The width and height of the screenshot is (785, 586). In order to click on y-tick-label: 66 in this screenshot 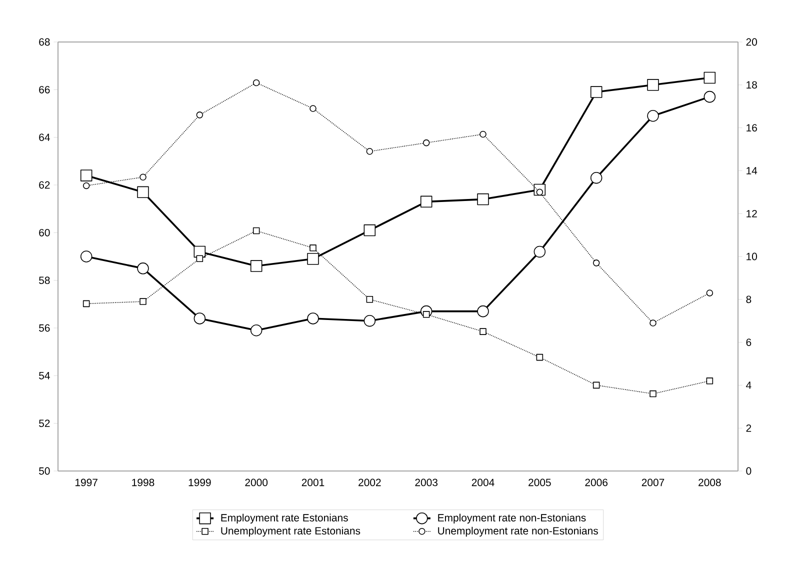, I will do `click(44, 90)`.